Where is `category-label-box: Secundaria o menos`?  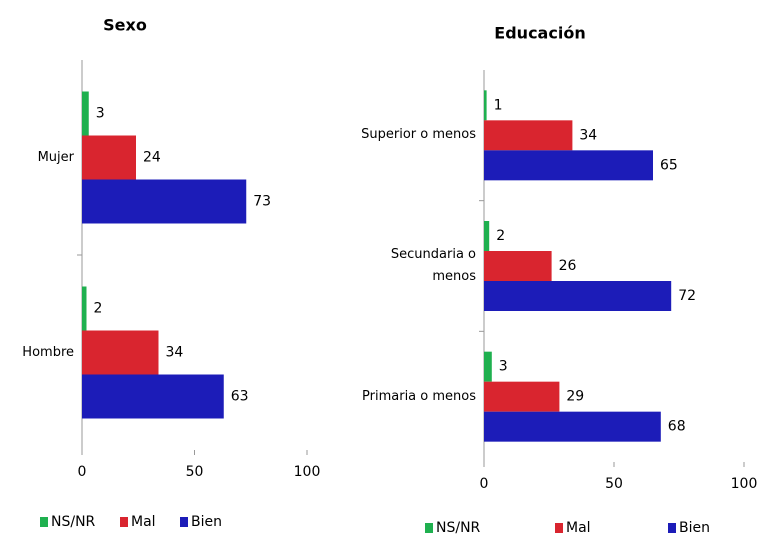
category-label-box: Secundaria o menos is located at coordinates (433, 265).